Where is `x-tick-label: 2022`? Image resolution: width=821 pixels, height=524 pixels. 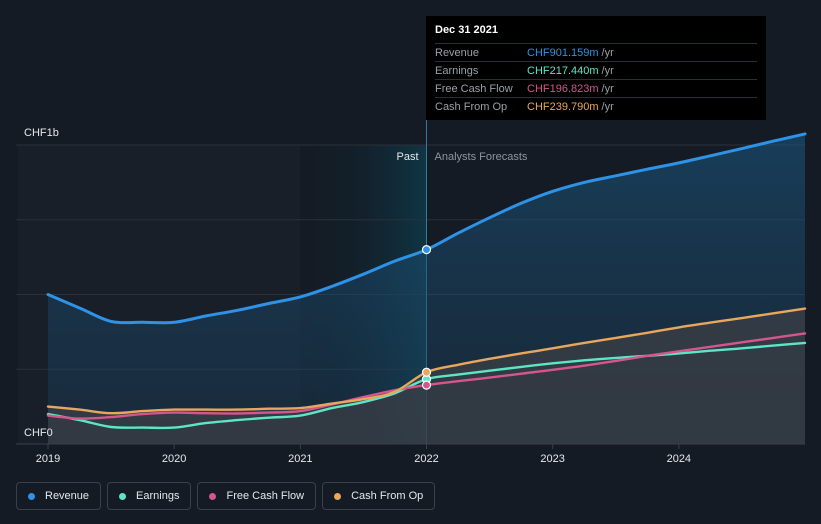
x-tick-label: 2022 is located at coordinates (426, 459).